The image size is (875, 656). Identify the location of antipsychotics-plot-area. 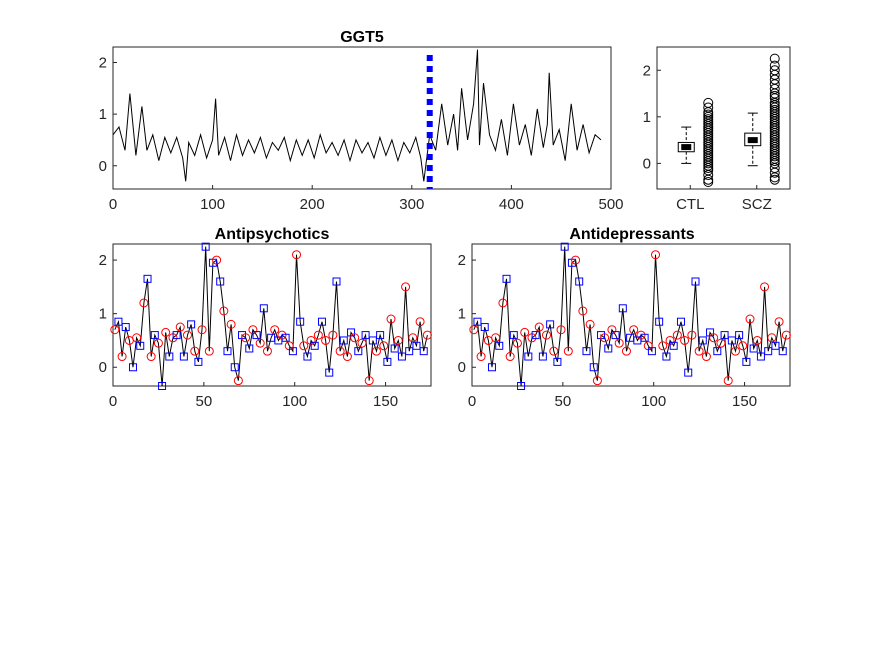
(271, 316).